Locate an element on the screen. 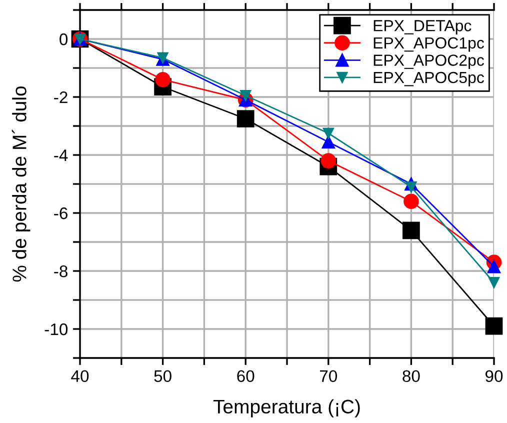  legend-label: EPX_APOC5pc is located at coordinates (429, 79).